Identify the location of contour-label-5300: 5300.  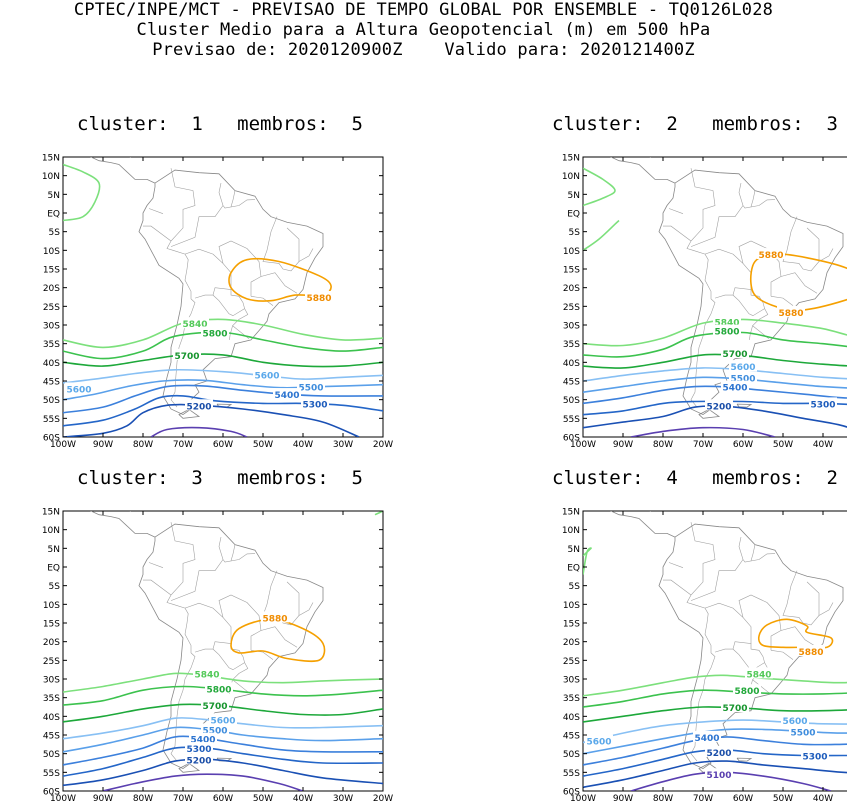
(198, 750).